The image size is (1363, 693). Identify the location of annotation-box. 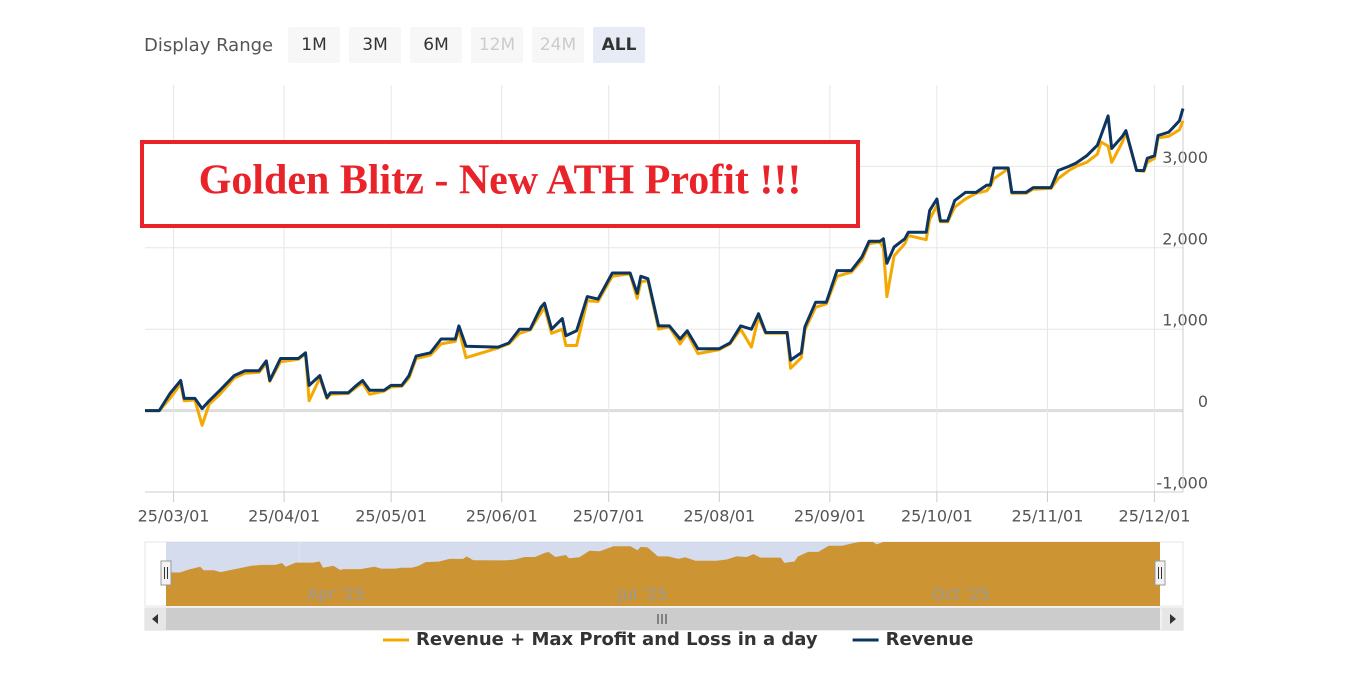
(500, 184).